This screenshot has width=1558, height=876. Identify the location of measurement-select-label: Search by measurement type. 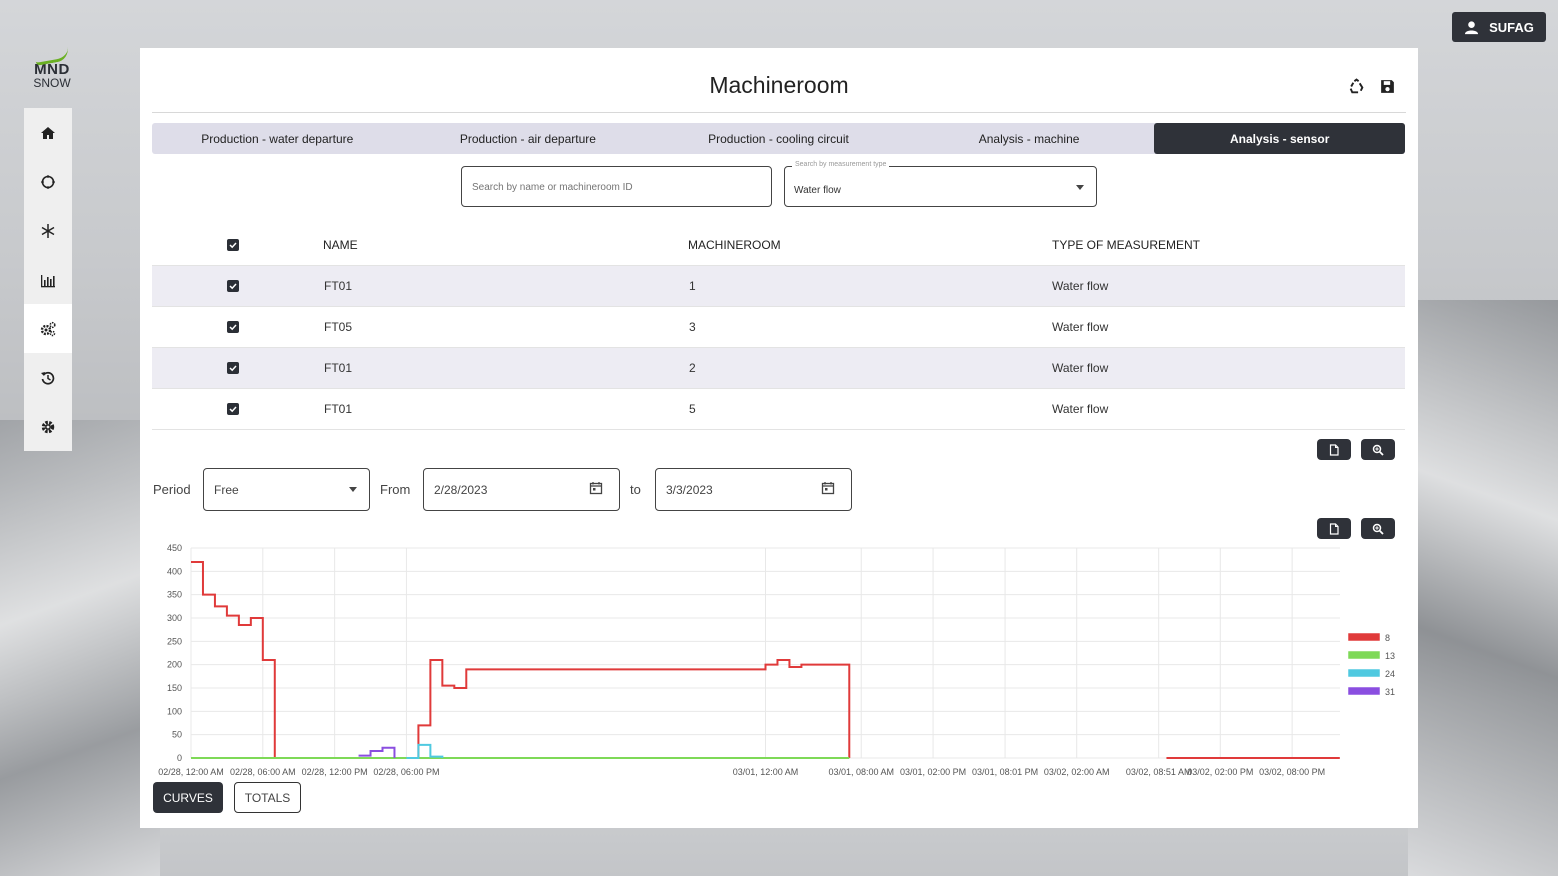
(841, 164).